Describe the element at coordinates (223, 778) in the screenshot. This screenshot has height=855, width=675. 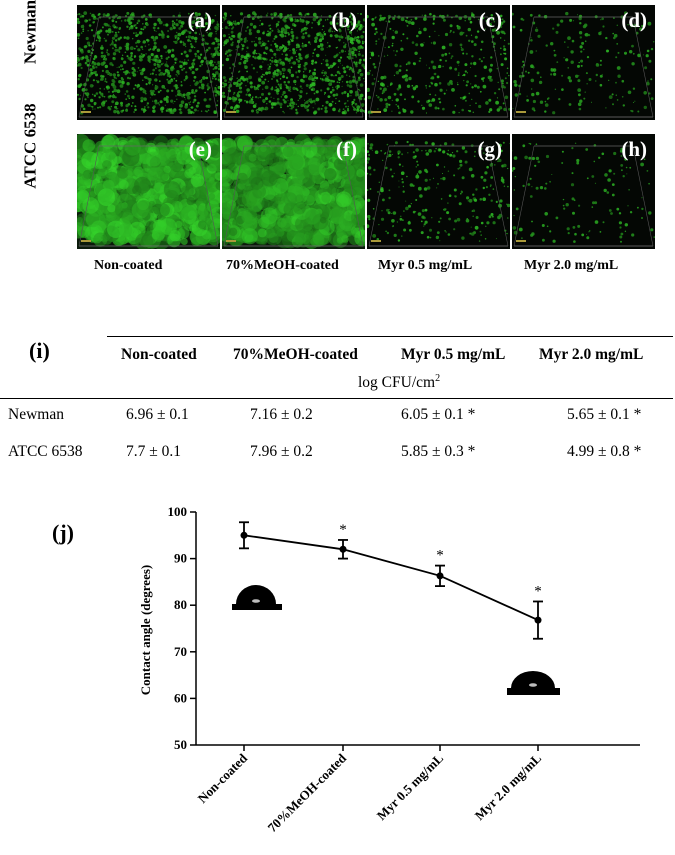
I see `x-tick-label: Non-coated` at that location.